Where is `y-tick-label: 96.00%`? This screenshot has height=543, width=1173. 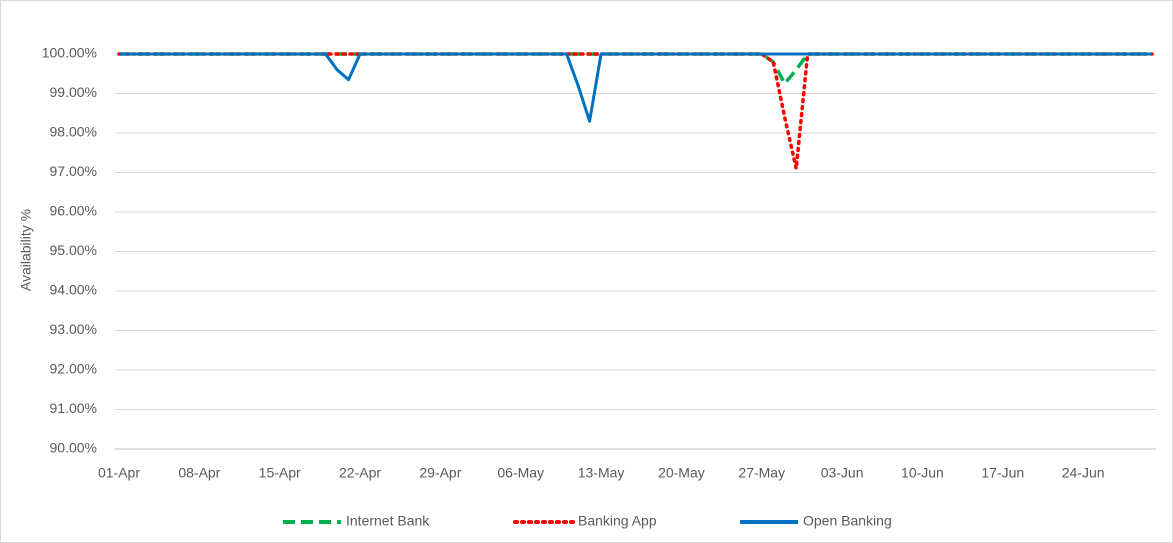
y-tick-label: 96.00% is located at coordinates (73, 211).